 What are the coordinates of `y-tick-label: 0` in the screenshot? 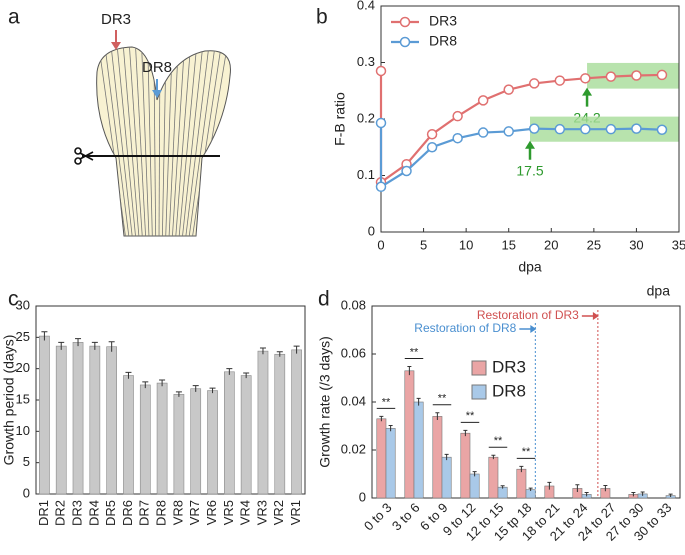 It's located at (26, 492).